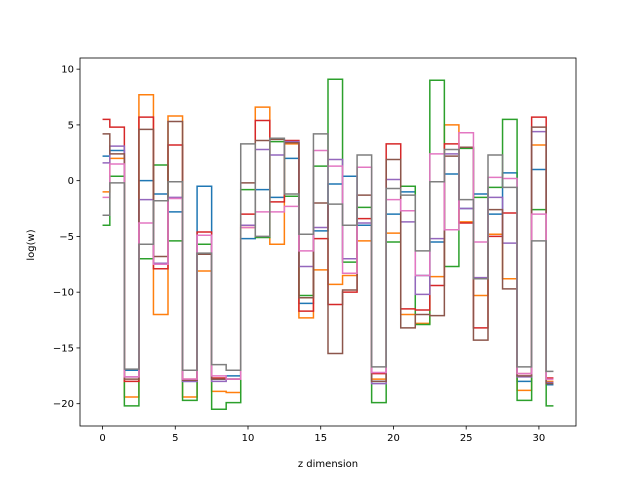 The height and width of the screenshot is (480, 640). What do you see at coordinates (31, 244) in the screenshot?
I see `y-axis-title: log(w)` at bounding box center [31, 244].